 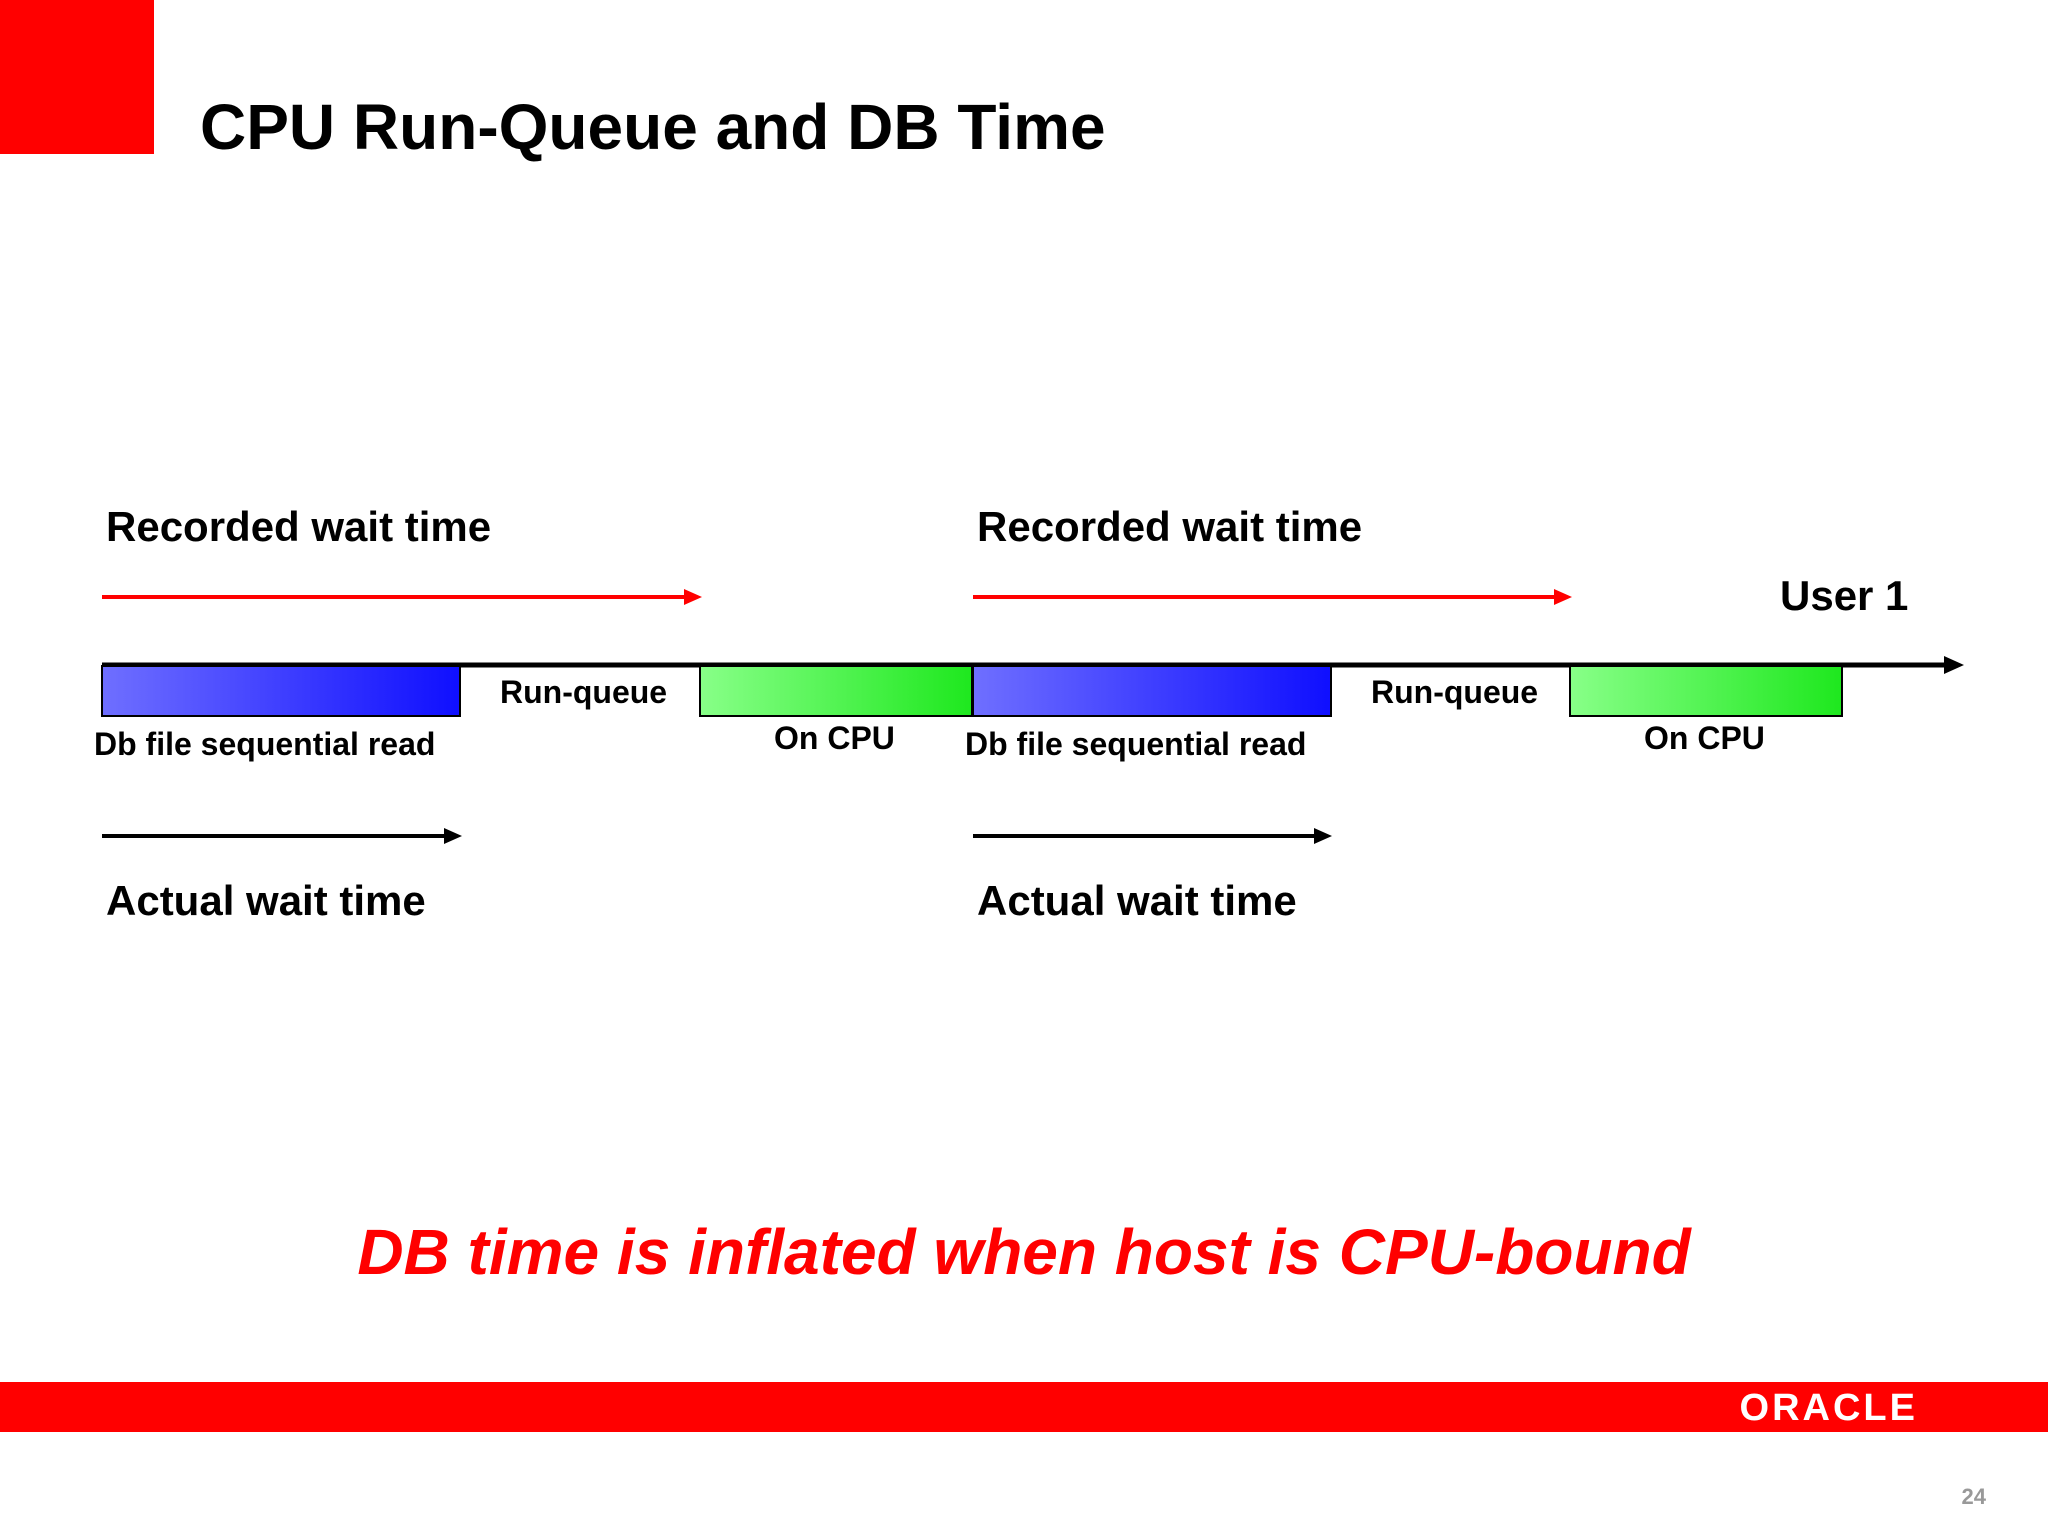 What do you see at coordinates (1024, 1407) in the screenshot?
I see `footer-bar` at bounding box center [1024, 1407].